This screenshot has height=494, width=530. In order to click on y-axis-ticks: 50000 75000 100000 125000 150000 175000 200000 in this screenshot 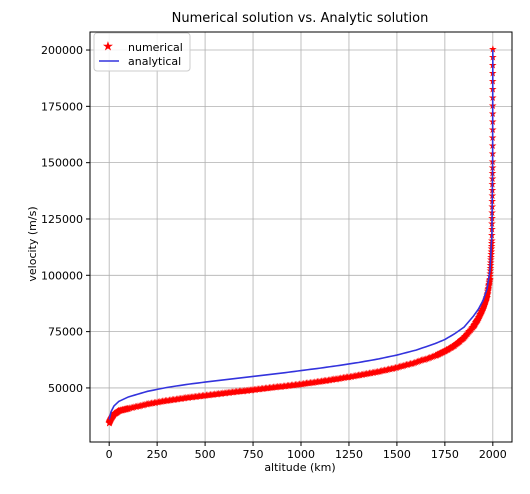, I will do `click(65, 219)`.